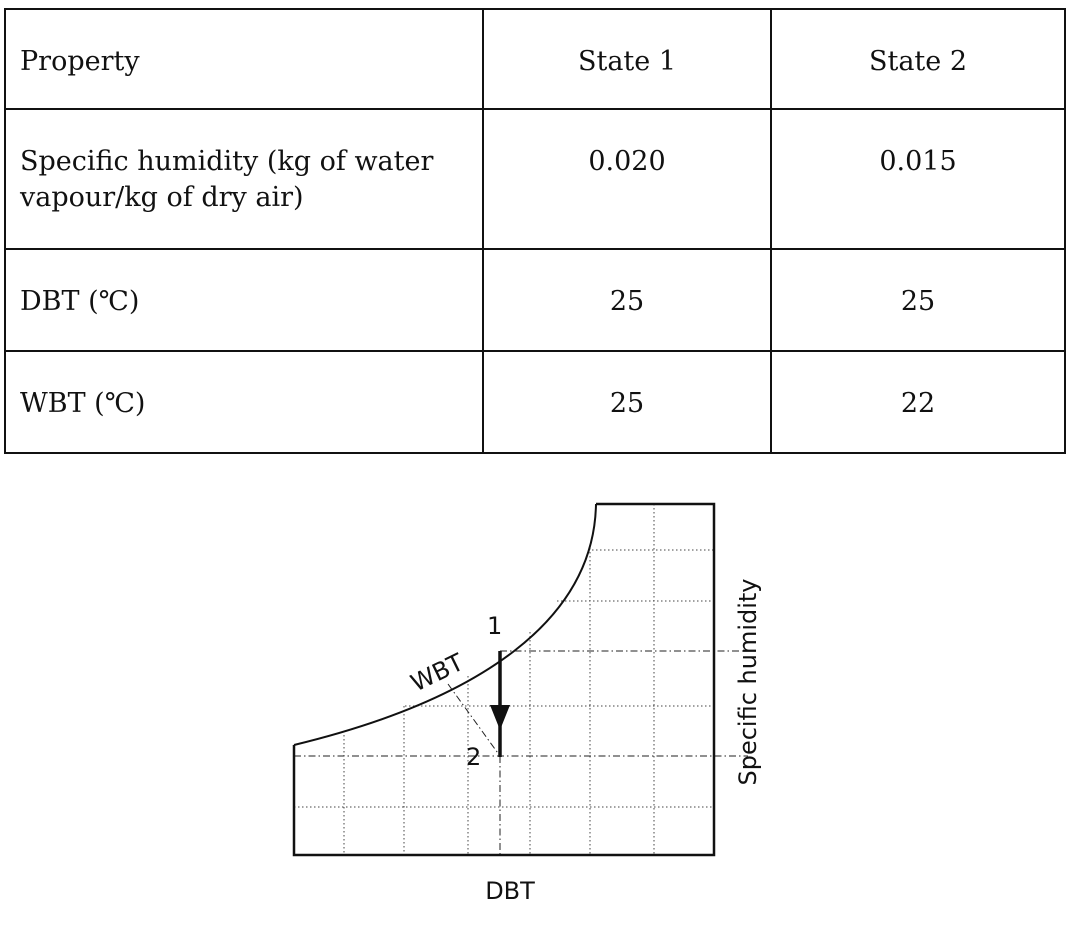 The image size is (1072, 926). I want to click on row-state2-wbt: 22, so click(918, 402).